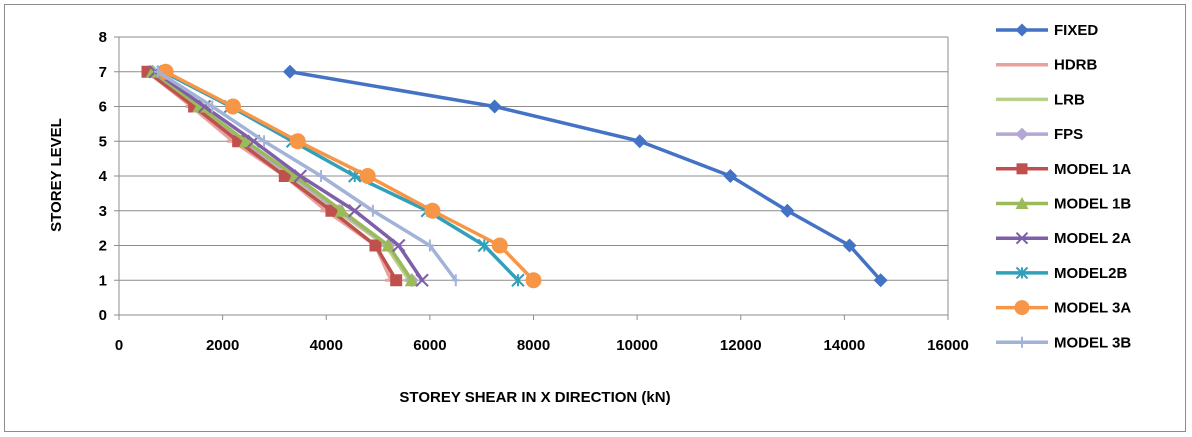 The height and width of the screenshot is (437, 1192). I want to click on legend-item: MODEL 1B, so click(1063, 204).